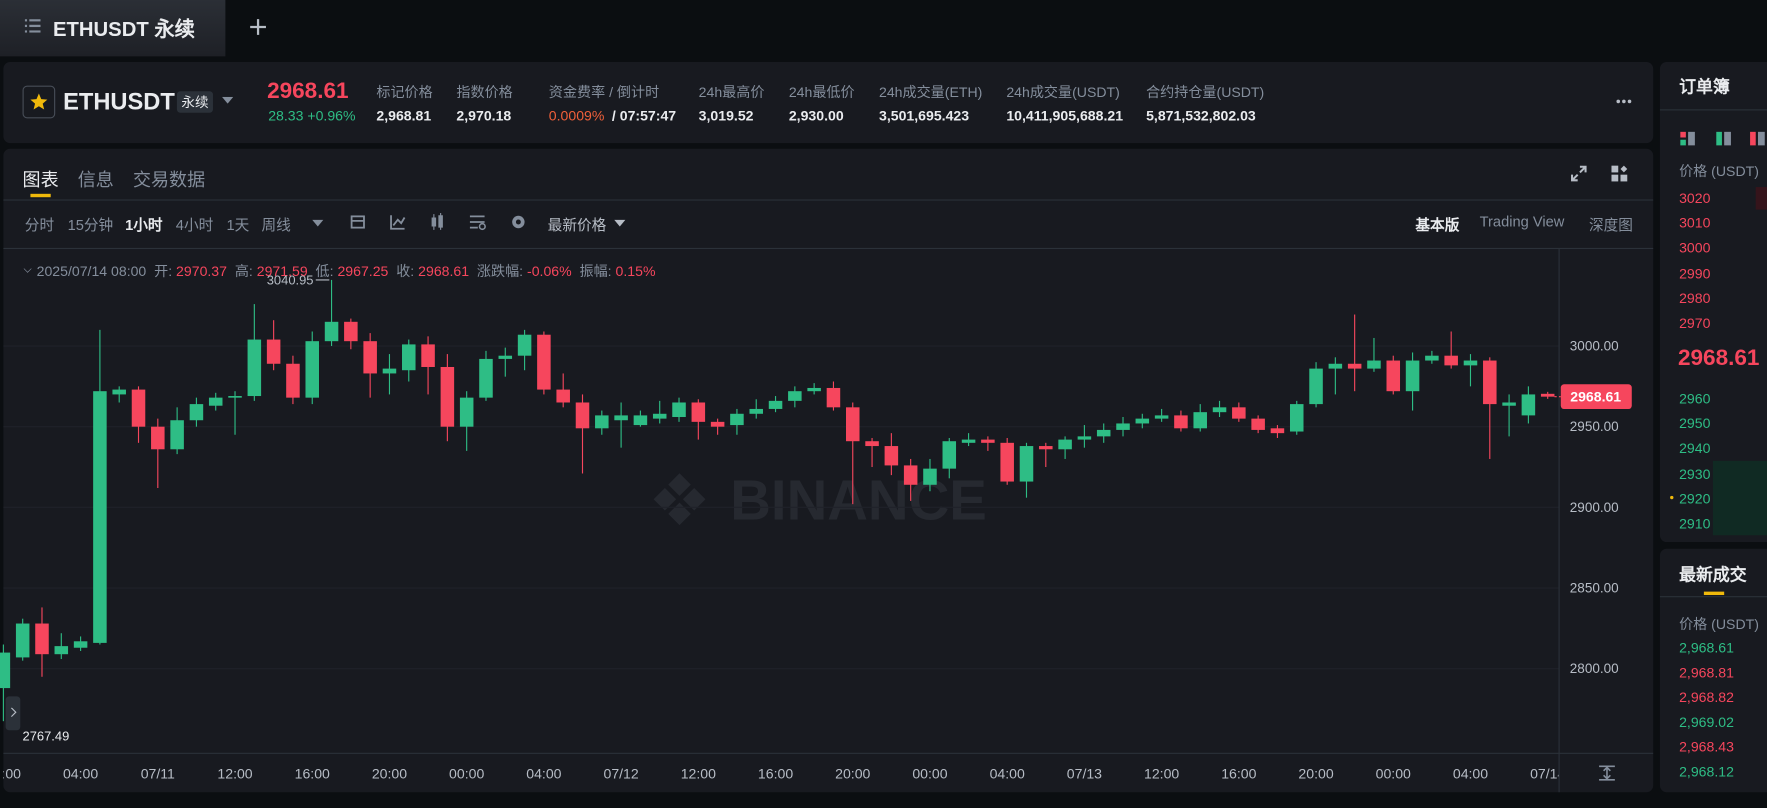  What do you see at coordinates (258, 27) in the screenshot?
I see `add-tab` at bounding box center [258, 27].